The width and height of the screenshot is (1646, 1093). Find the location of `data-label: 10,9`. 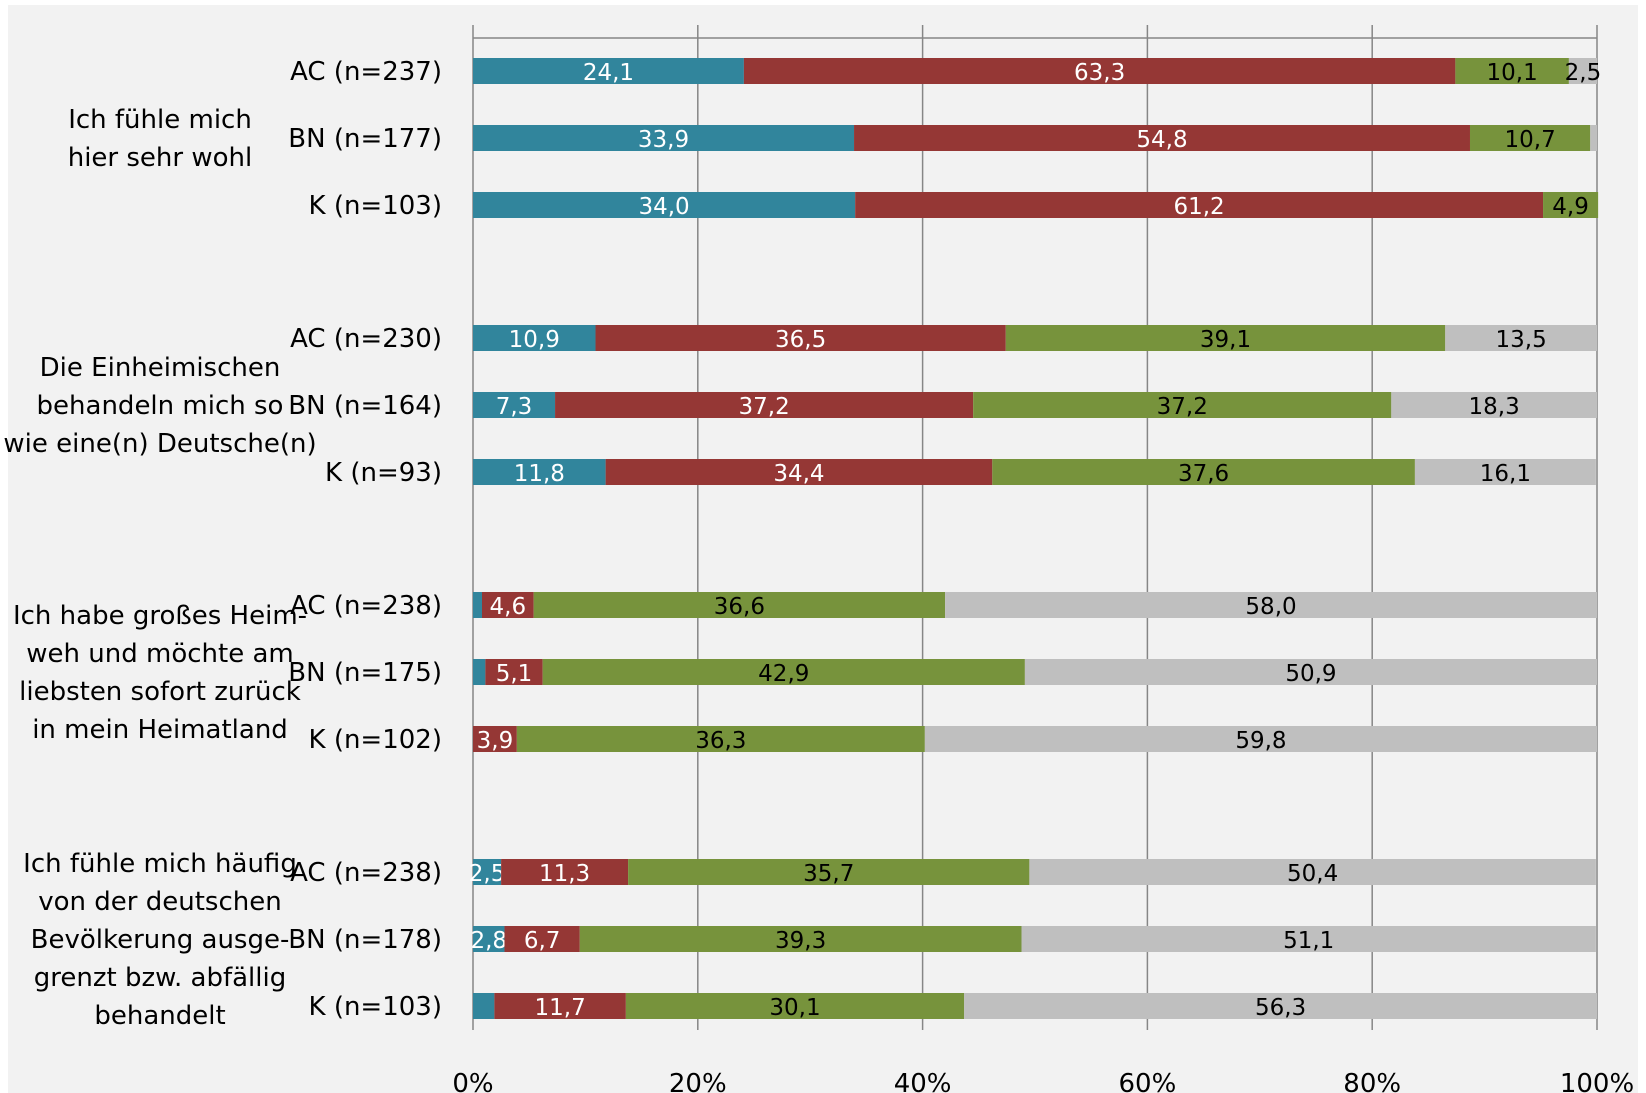

data-label: 10,9 is located at coordinates (534, 340).